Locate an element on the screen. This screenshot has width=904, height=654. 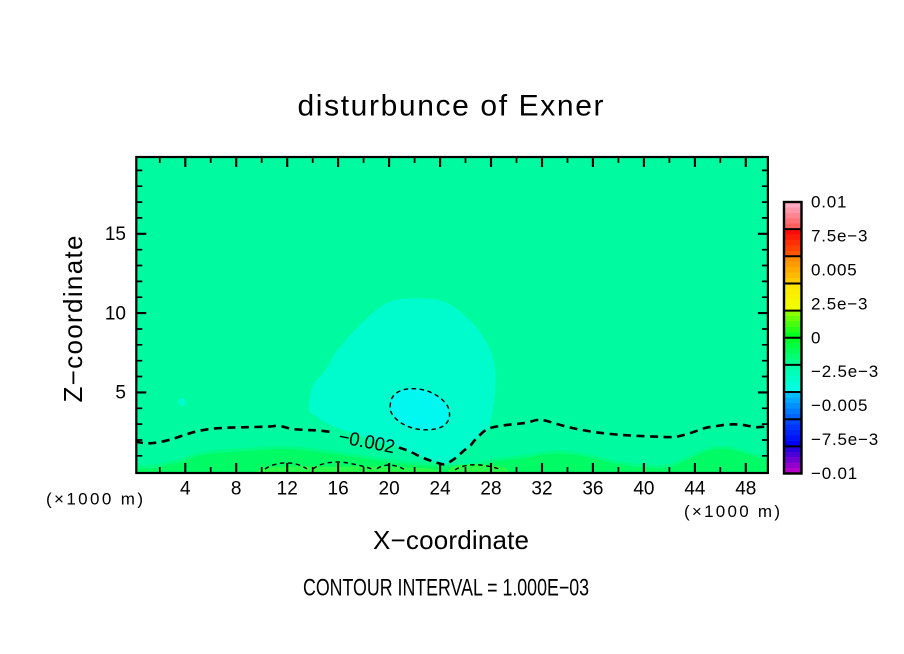
svg-text: 20 is located at coordinates (389, 489).